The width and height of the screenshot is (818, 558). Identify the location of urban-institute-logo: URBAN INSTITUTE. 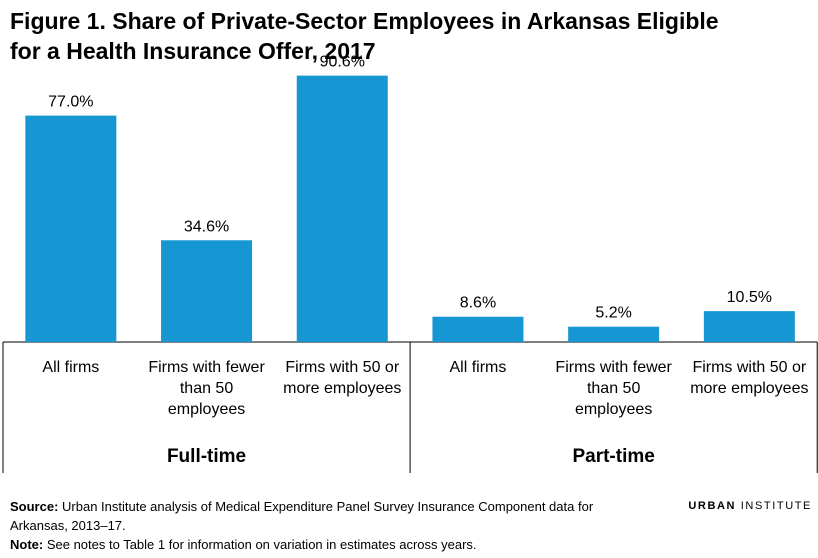
(731, 506).